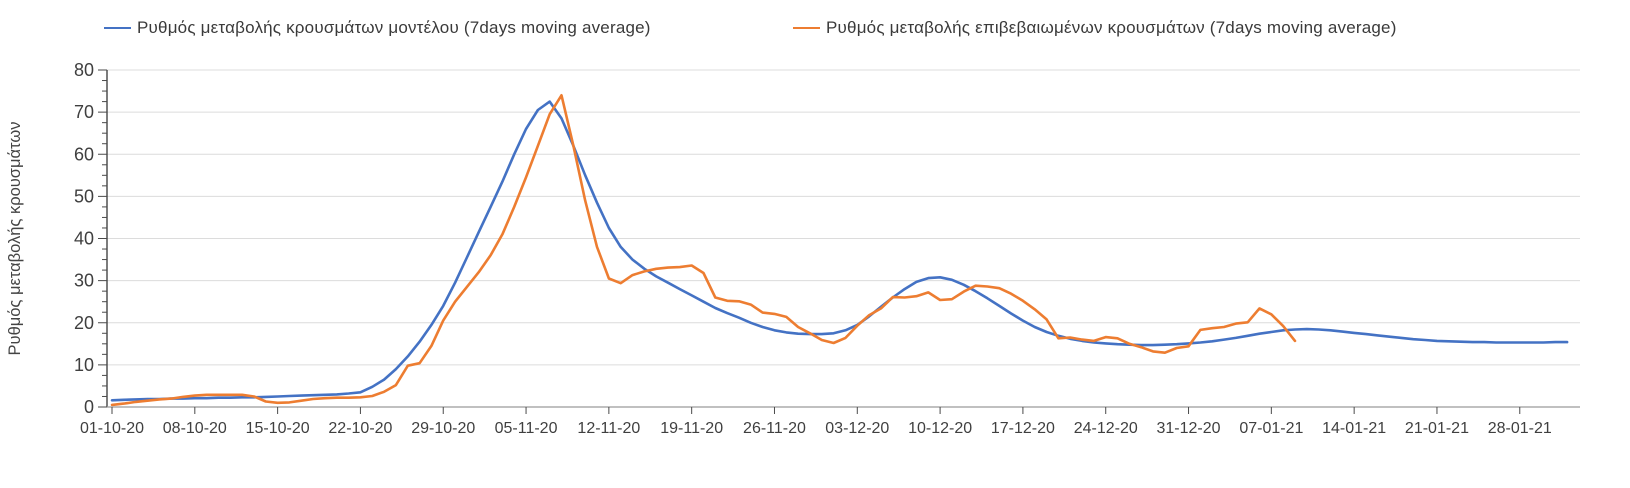 The height and width of the screenshot is (488, 1630). Describe the element at coordinates (1437, 428) in the screenshot. I see `x-tick-label: 21-01-21` at that location.